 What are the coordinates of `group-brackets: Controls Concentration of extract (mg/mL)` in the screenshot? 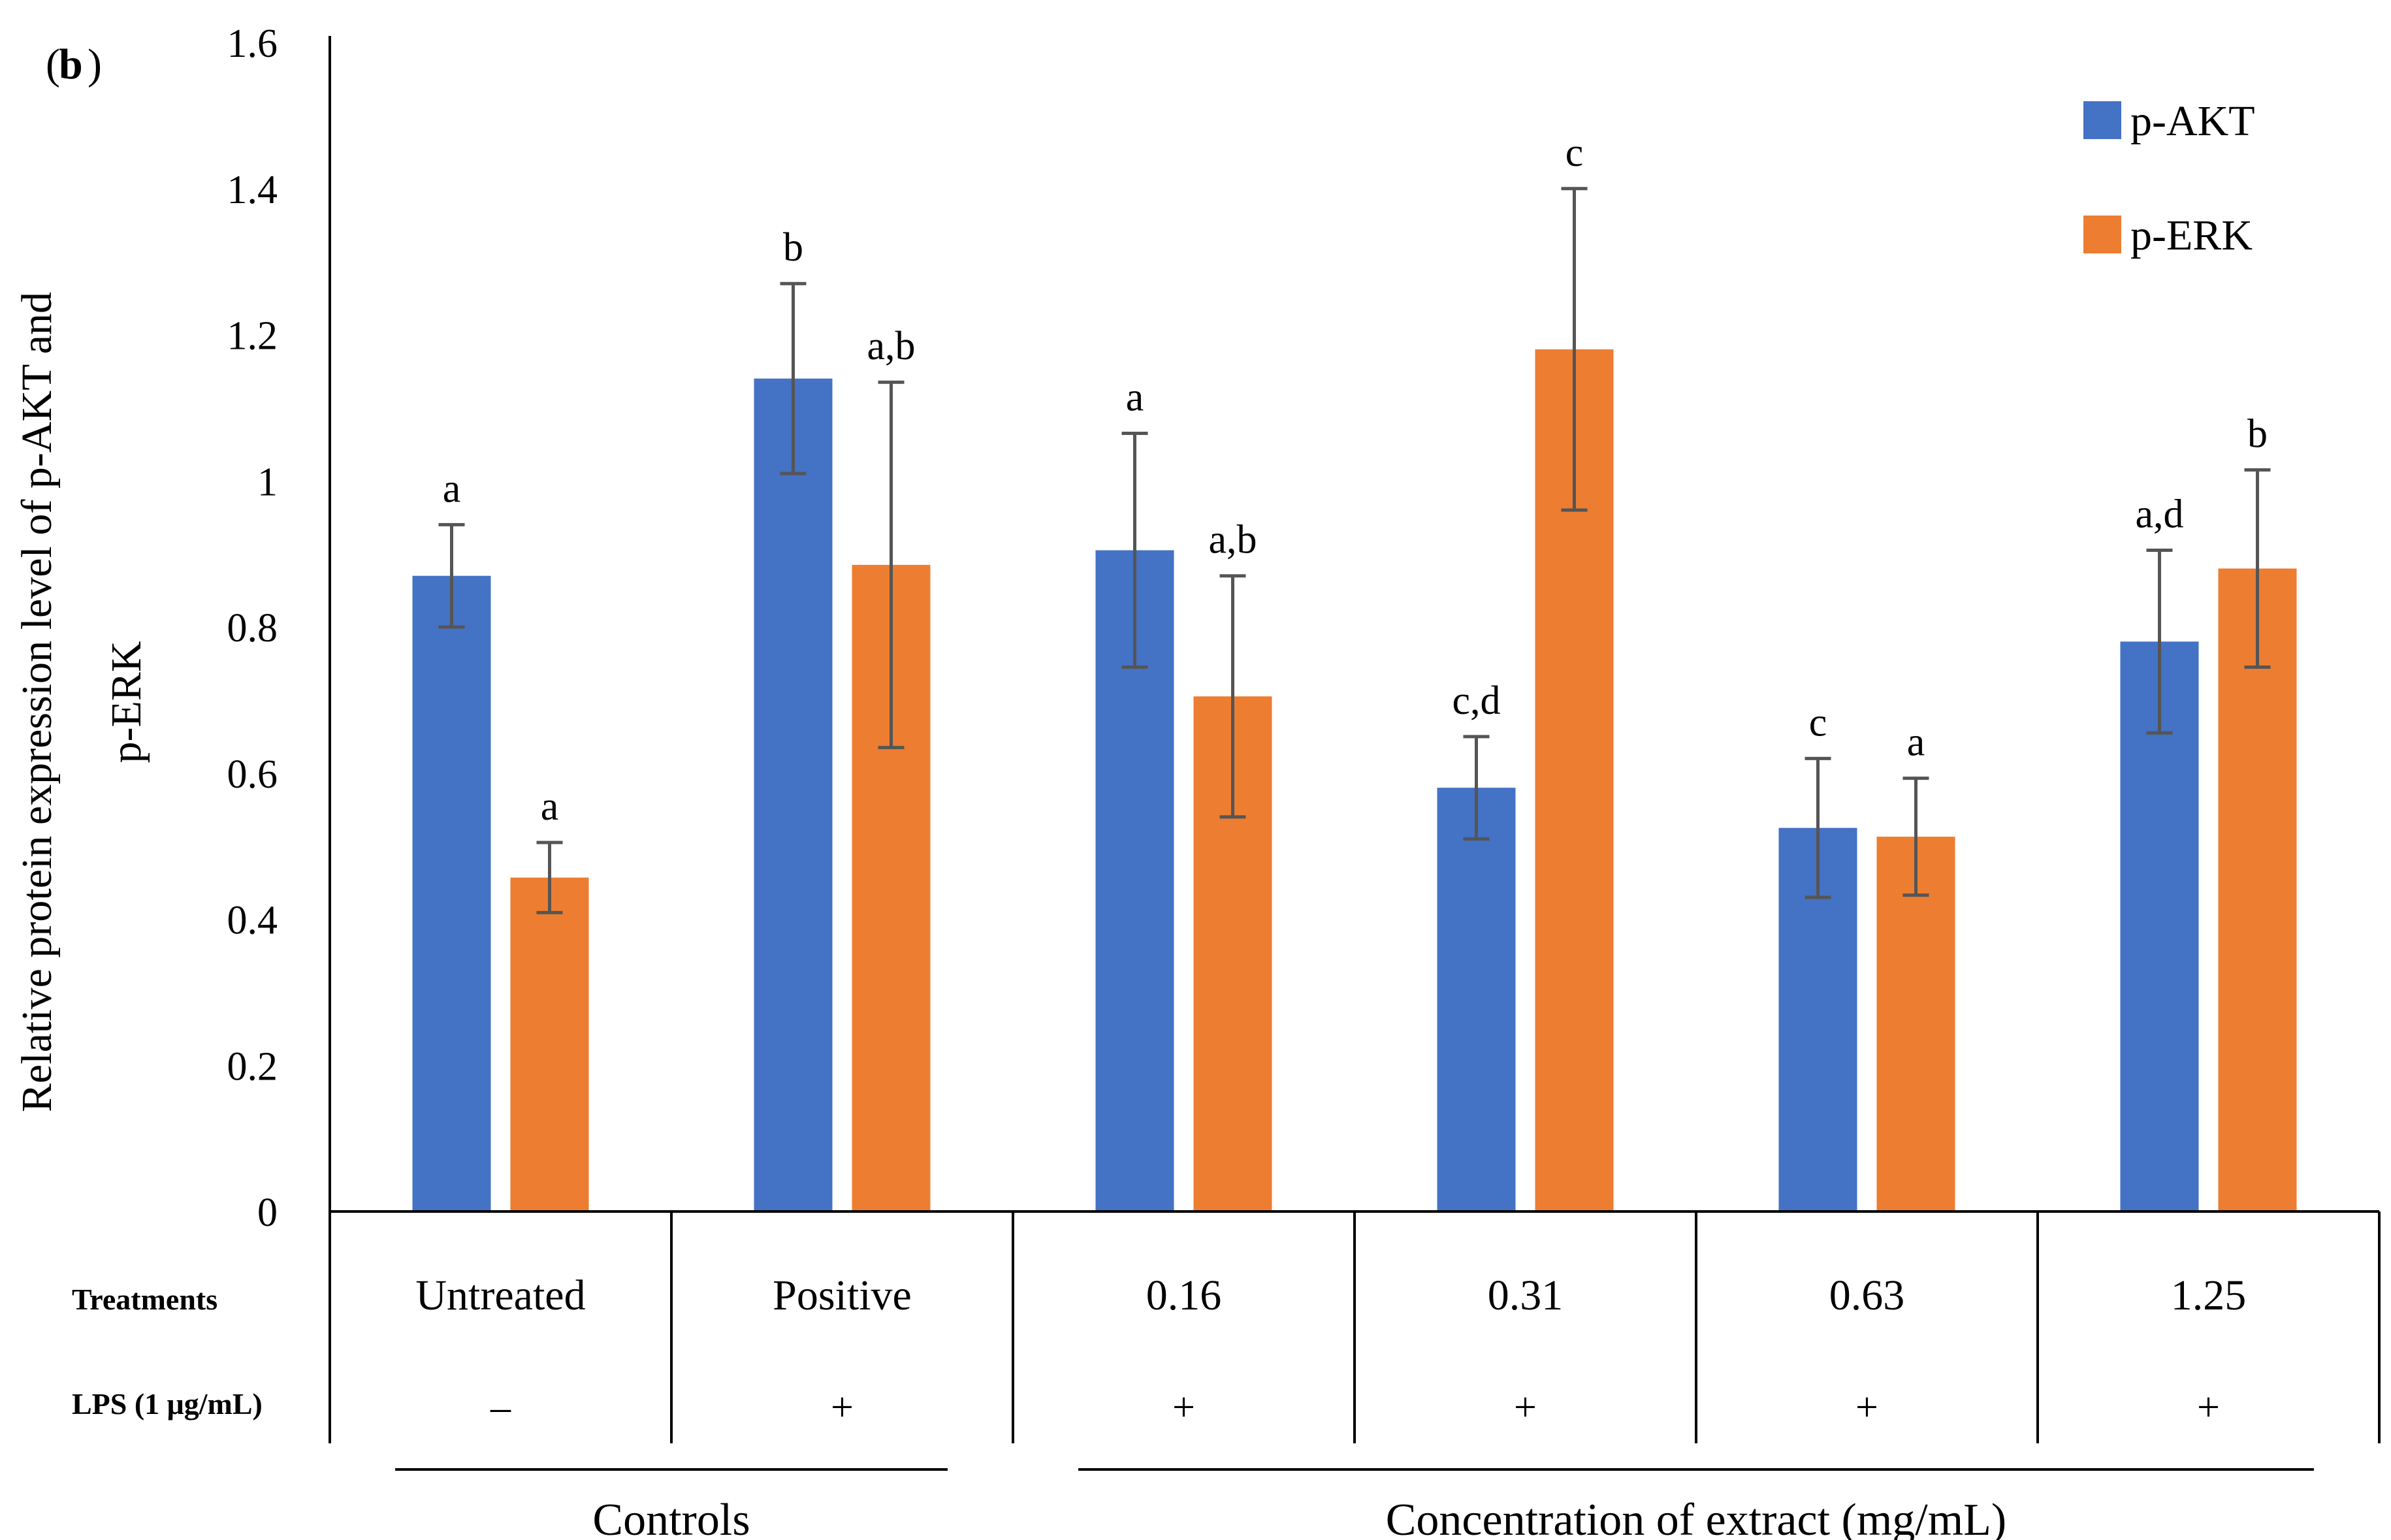 It's located at (1354, 1504).